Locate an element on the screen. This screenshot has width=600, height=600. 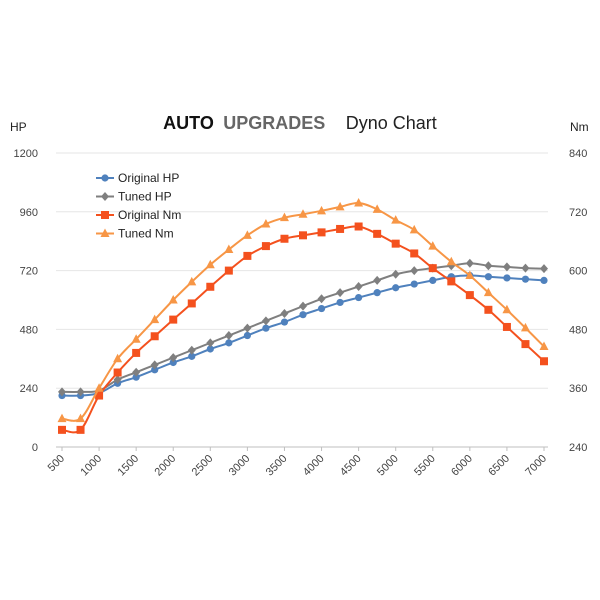
legend-item-original-nm: Original Nm is located at coordinates (138, 215).